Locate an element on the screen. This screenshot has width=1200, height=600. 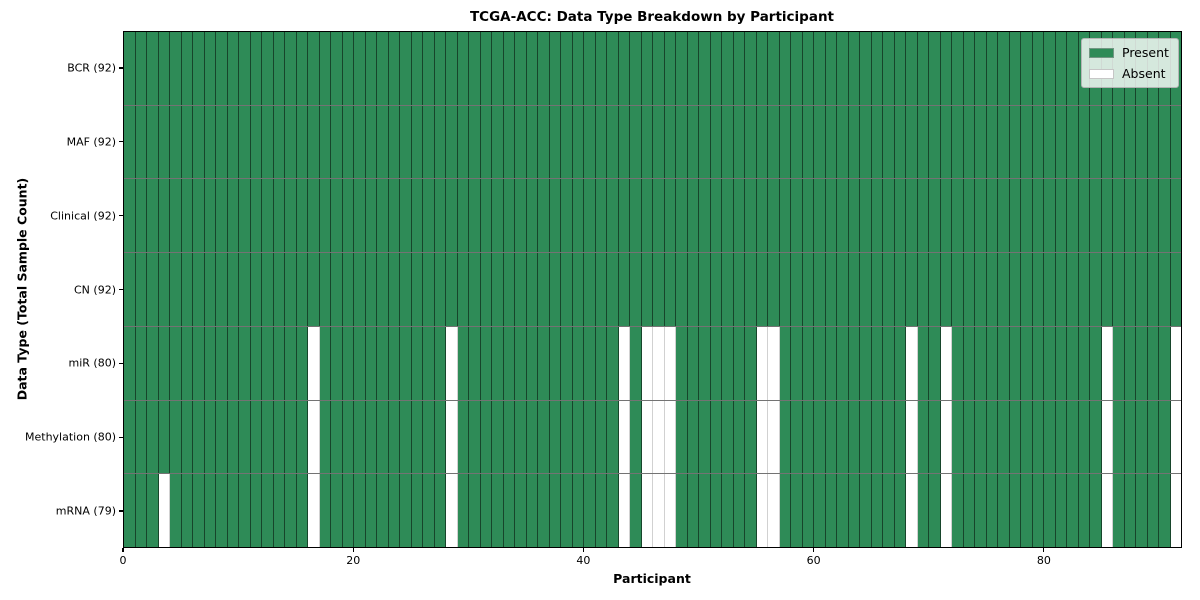
x-tick-label: 0 is located at coordinates (123, 560).